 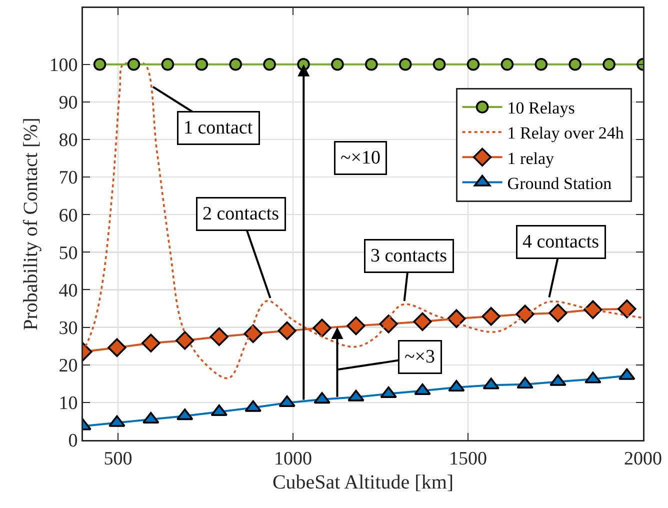 What do you see at coordinates (363, 483) in the screenshot?
I see `x-axis-title: CubeSat Altitude [km]` at bounding box center [363, 483].